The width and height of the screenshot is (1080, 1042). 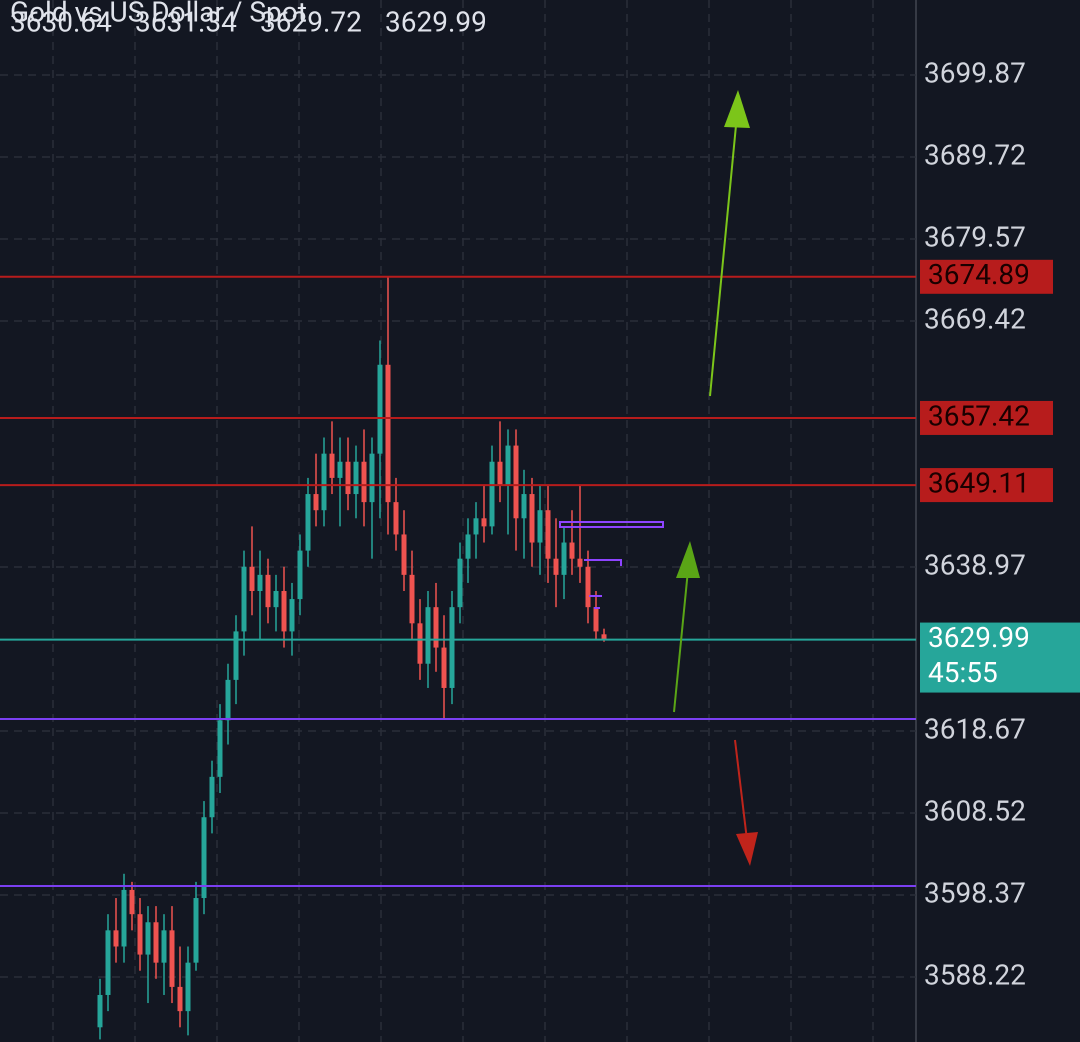 I want to click on ohlc-legend: 3630.64 3631.34 3629.72 3629.99, so click(x=248, y=21).